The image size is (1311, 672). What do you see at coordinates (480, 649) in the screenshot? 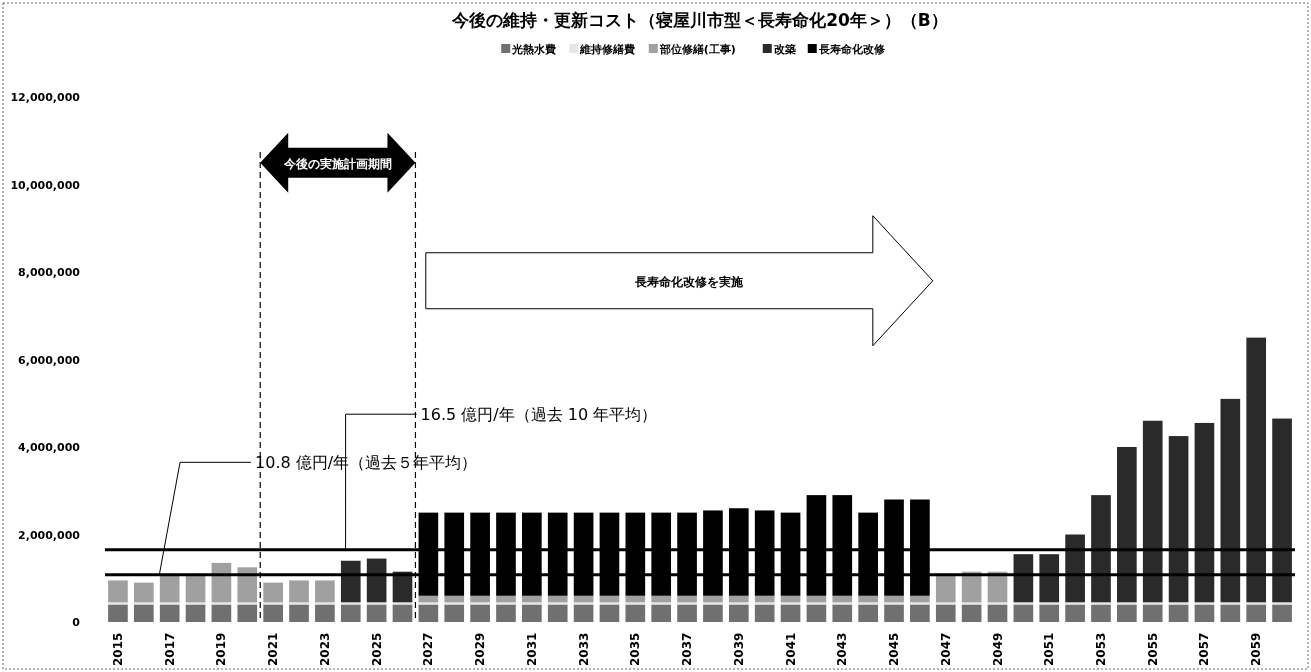
I see `x-tick-label: 2029` at bounding box center [480, 649].